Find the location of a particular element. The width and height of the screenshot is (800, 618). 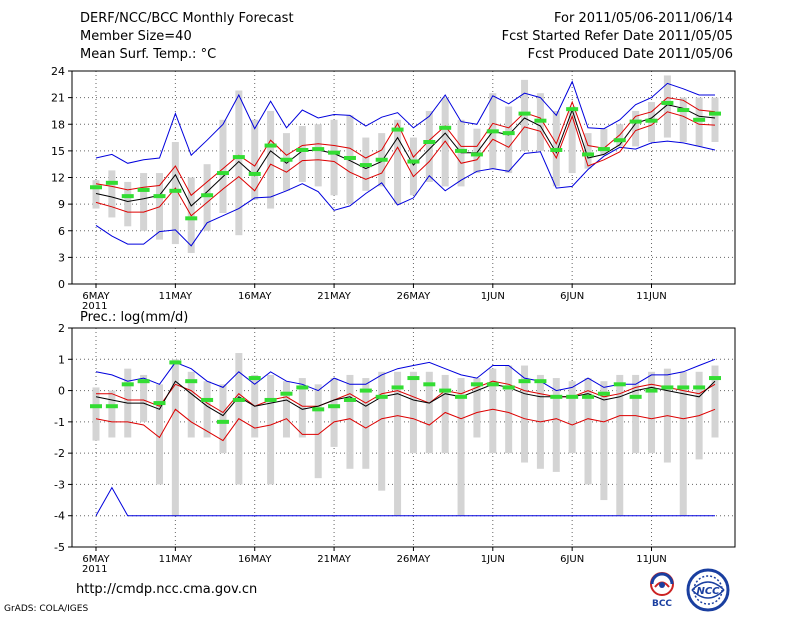

prec-year-label: 2011 is located at coordinates (94, 569).